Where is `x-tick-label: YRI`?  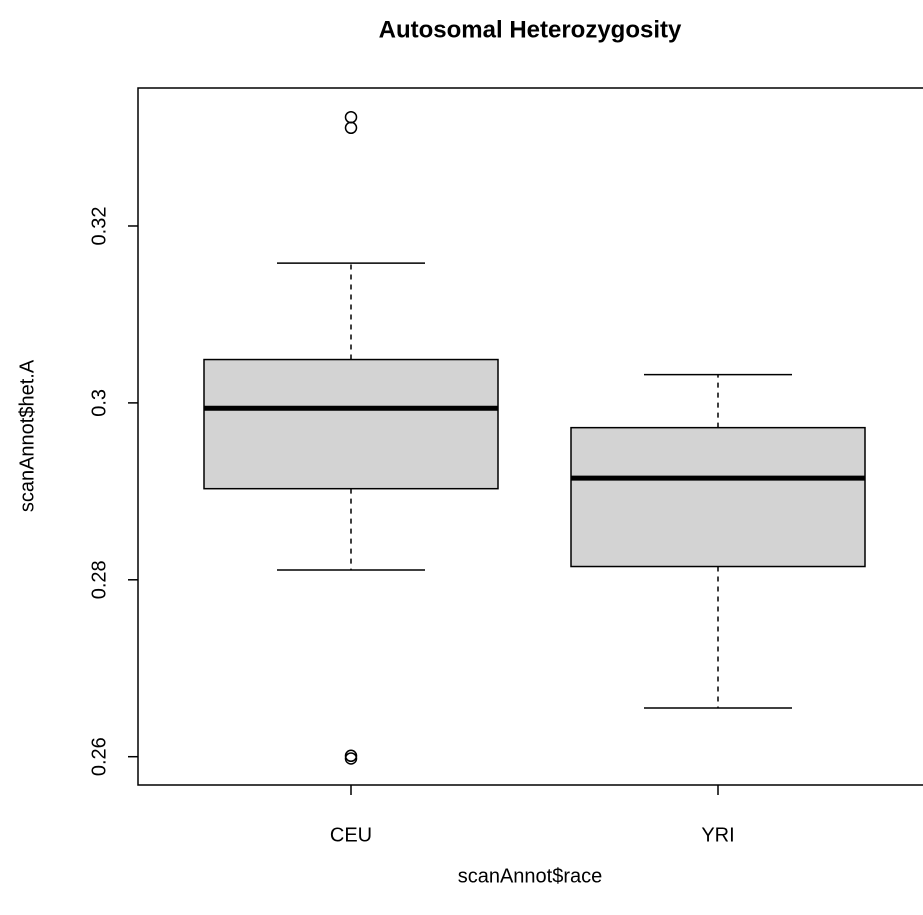 x-tick-label: YRI is located at coordinates (717, 835).